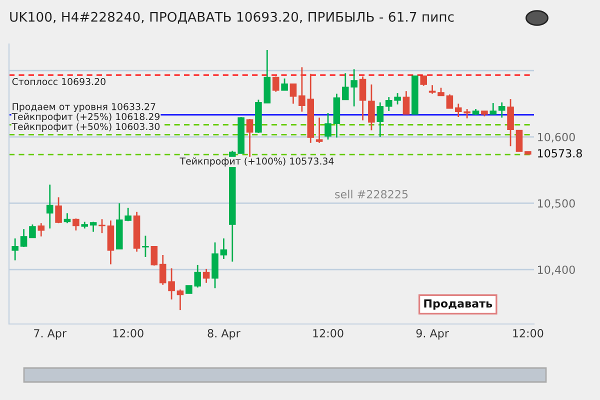 This screenshot has height=400, width=600. I want to click on ref-line-label: Продаем от уровня 10633.27, so click(84, 107).